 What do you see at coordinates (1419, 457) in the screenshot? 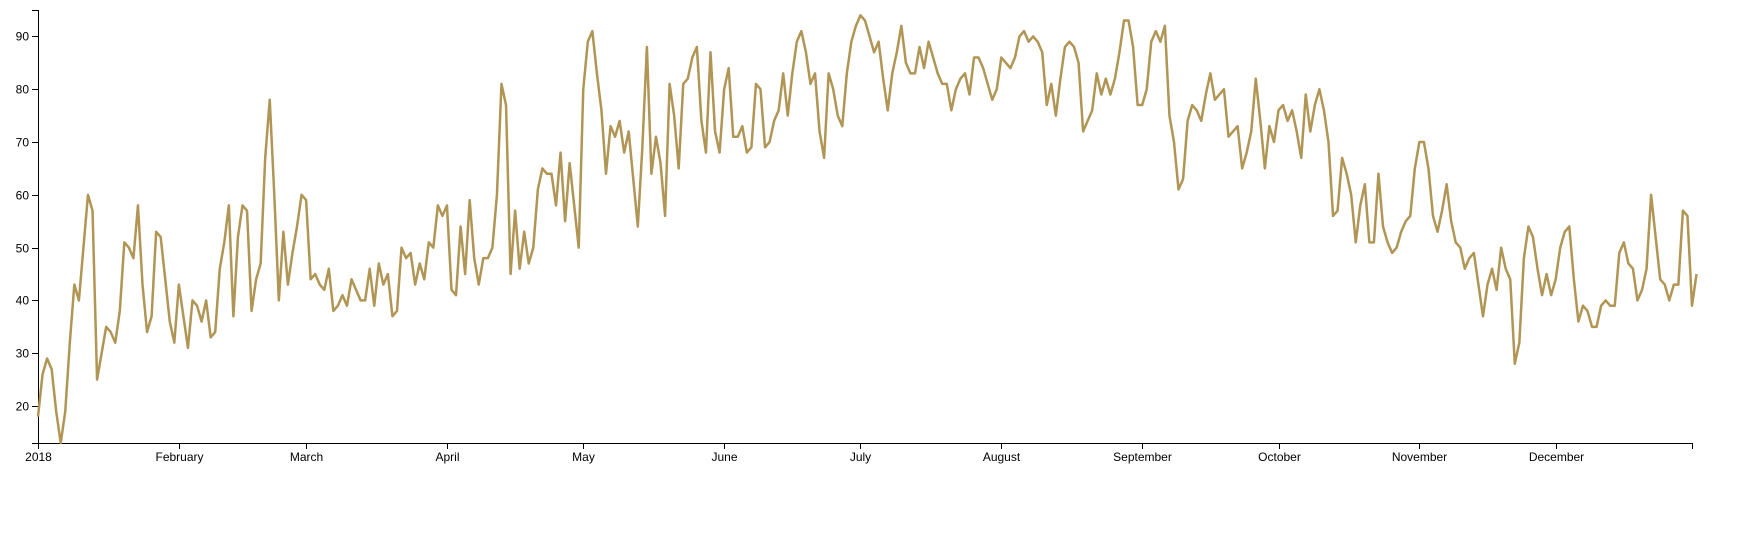
I see `x-tick-label: November` at bounding box center [1419, 457].